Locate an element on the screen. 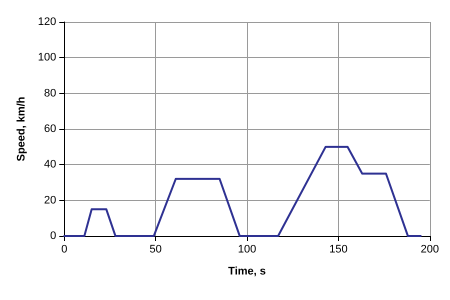  y-tick-label: 120 is located at coordinates (47, 22).